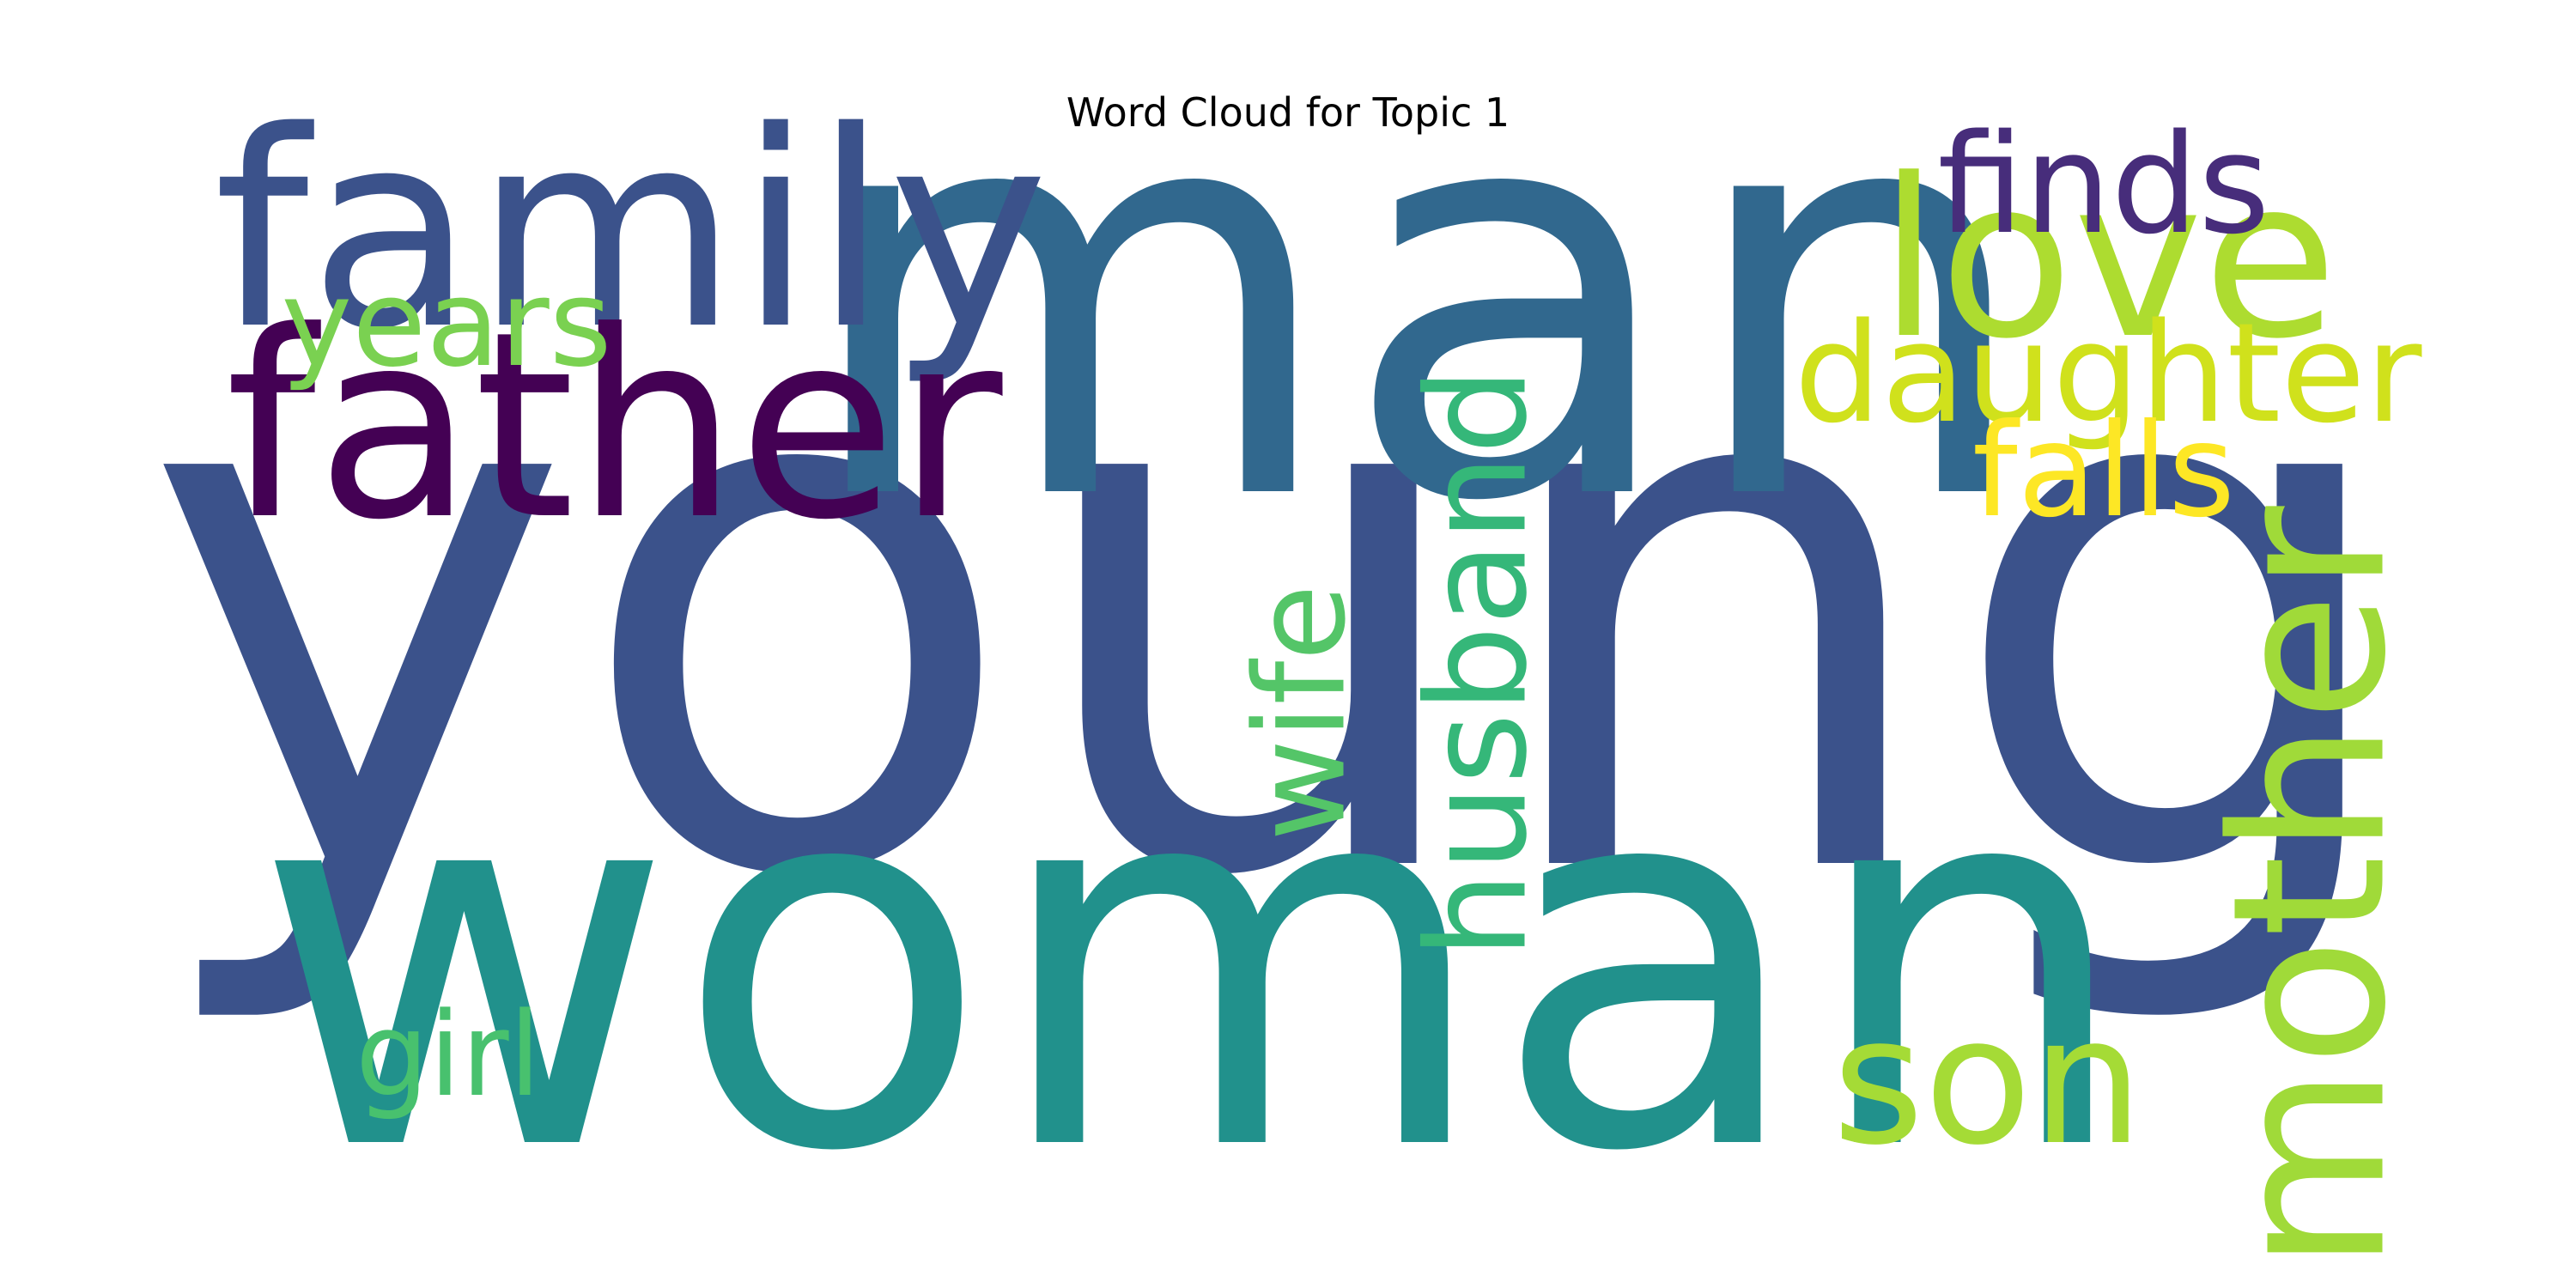  I want to click on word-years: years, so click(446, 324).